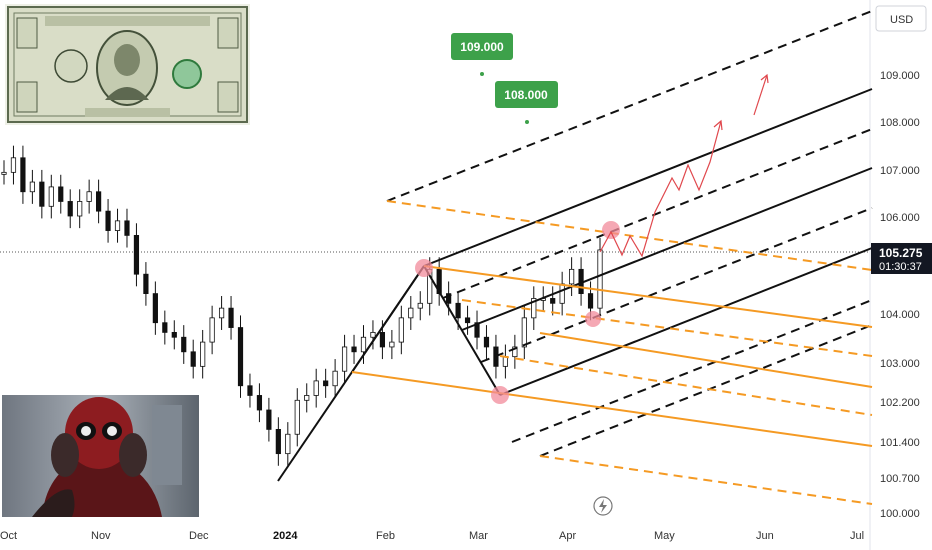 The height and width of the screenshot is (550, 932). I want to click on time-axis-bg, so click(435, 535).